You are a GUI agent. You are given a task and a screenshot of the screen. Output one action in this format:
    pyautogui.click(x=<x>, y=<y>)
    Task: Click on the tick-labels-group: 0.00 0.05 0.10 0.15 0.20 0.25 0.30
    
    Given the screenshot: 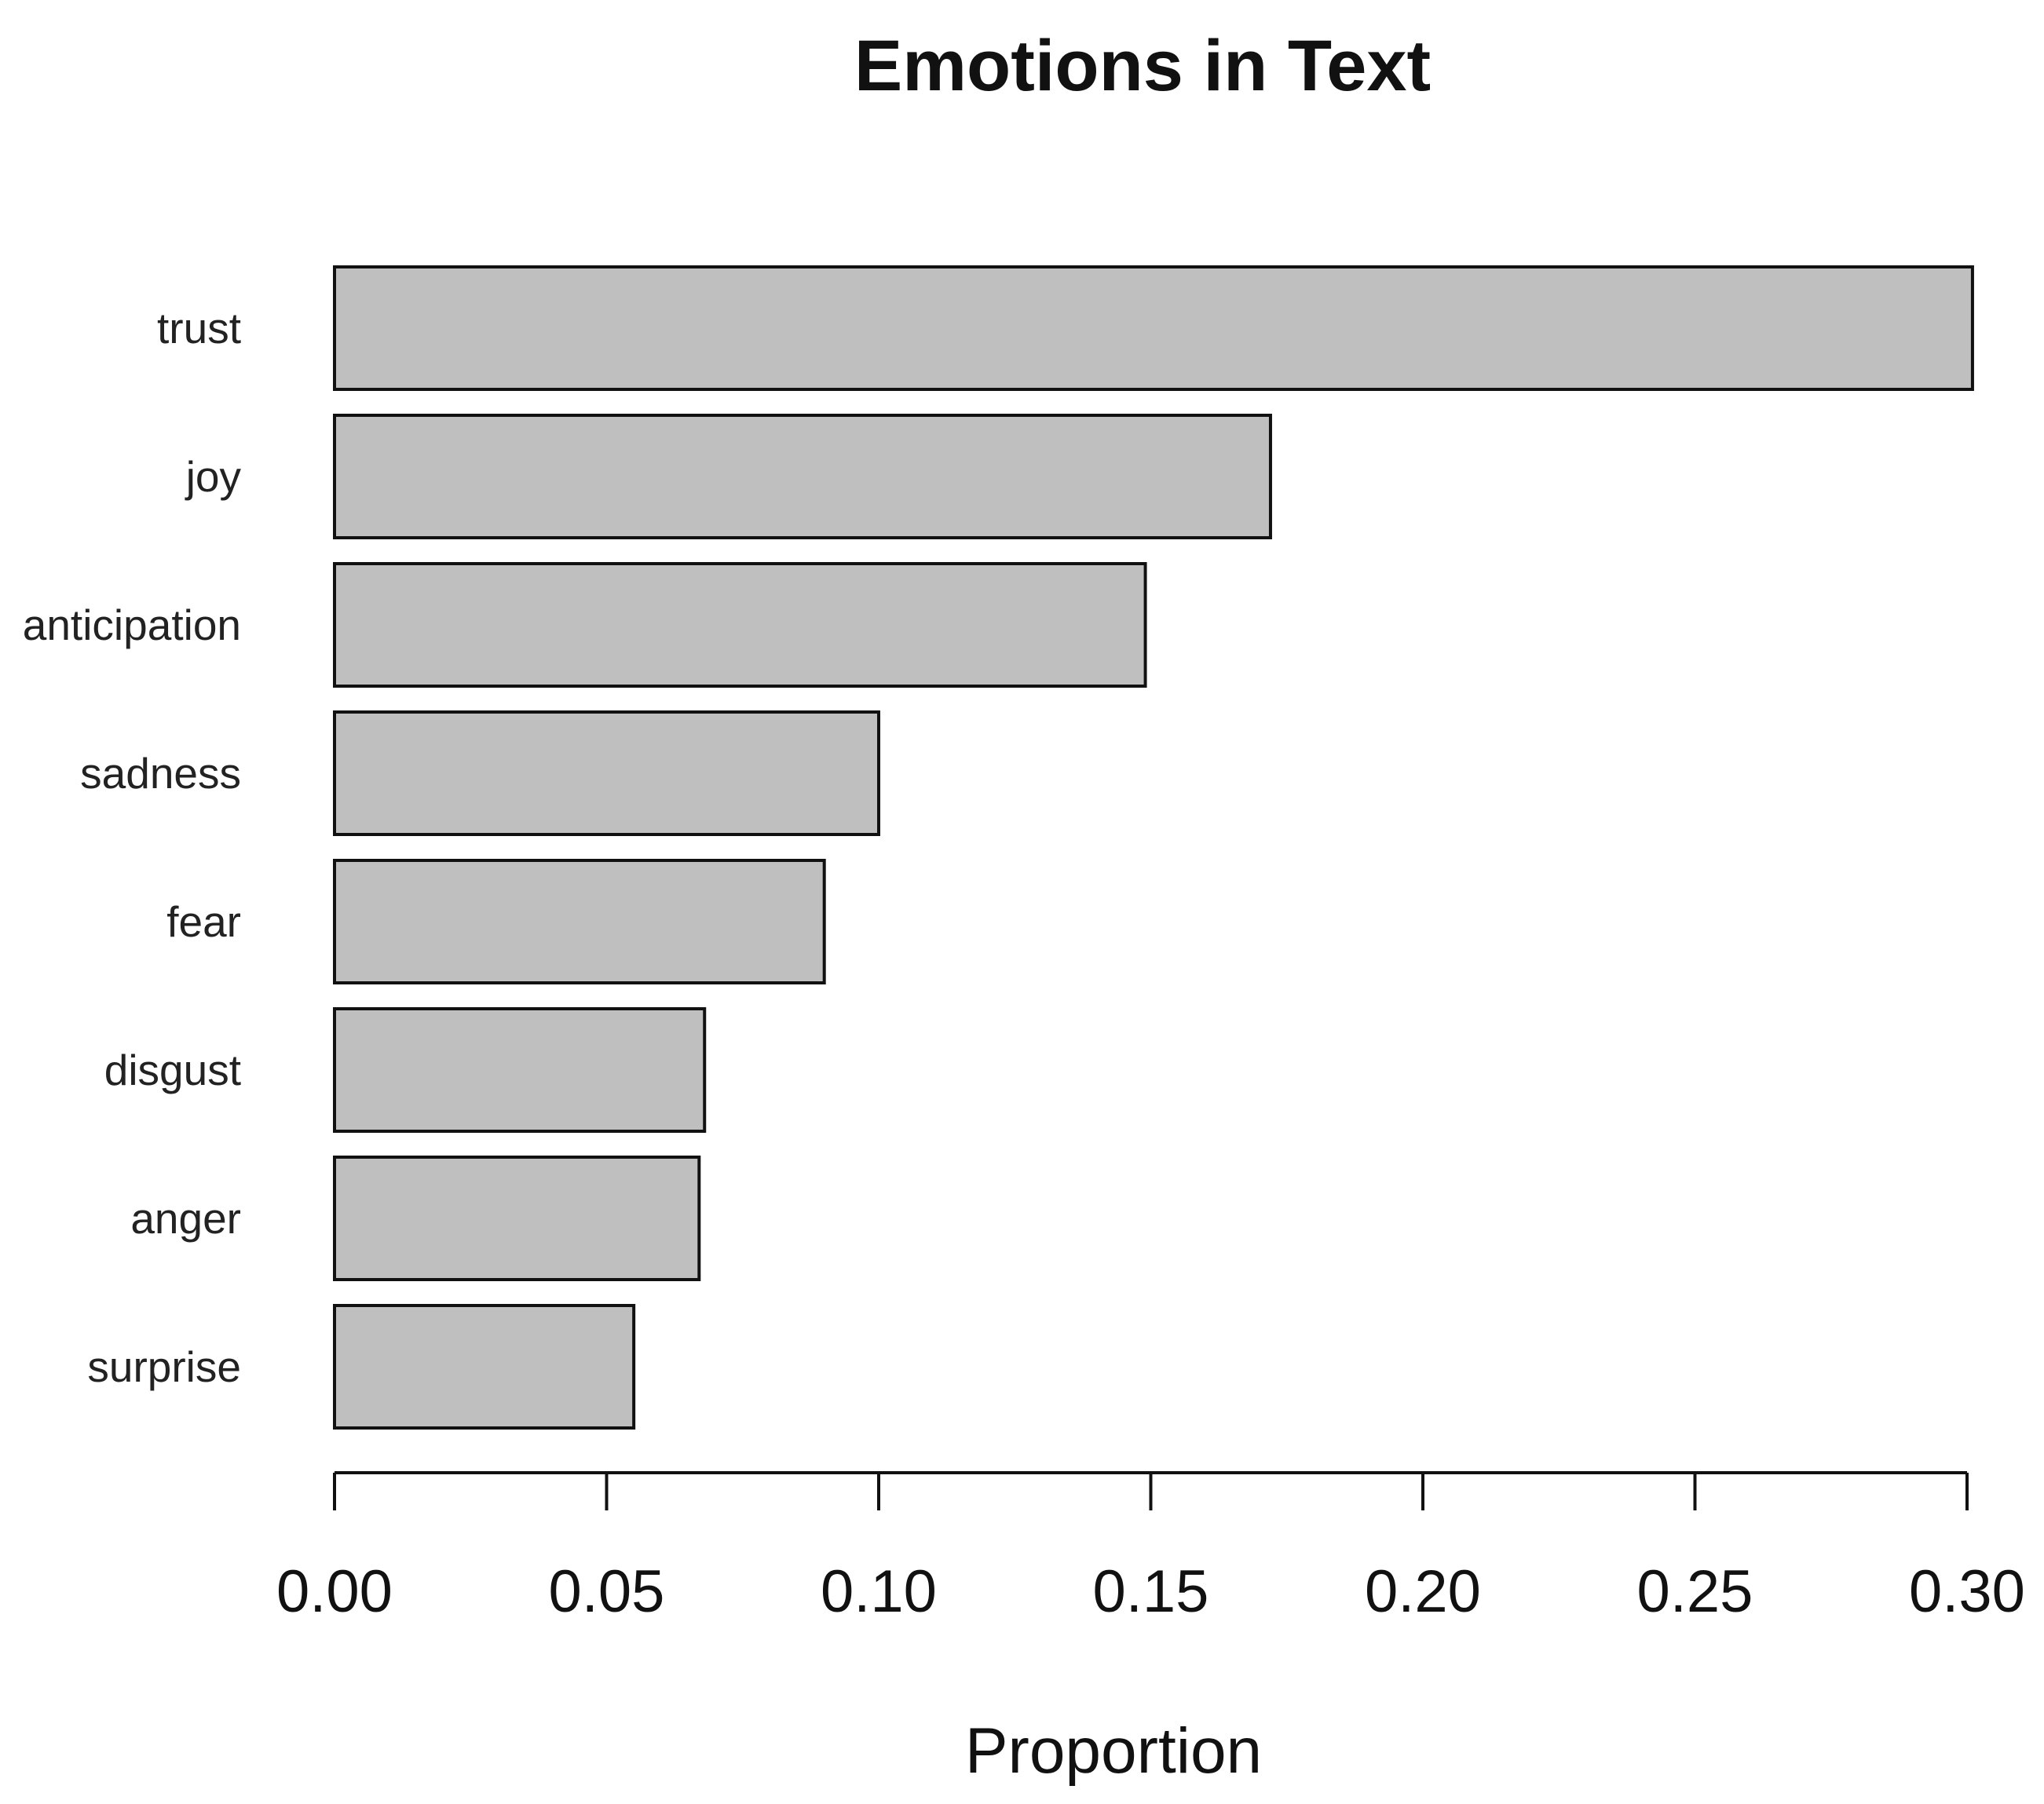 What is the action you would take?
    pyautogui.click(x=1150, y=1591)
    